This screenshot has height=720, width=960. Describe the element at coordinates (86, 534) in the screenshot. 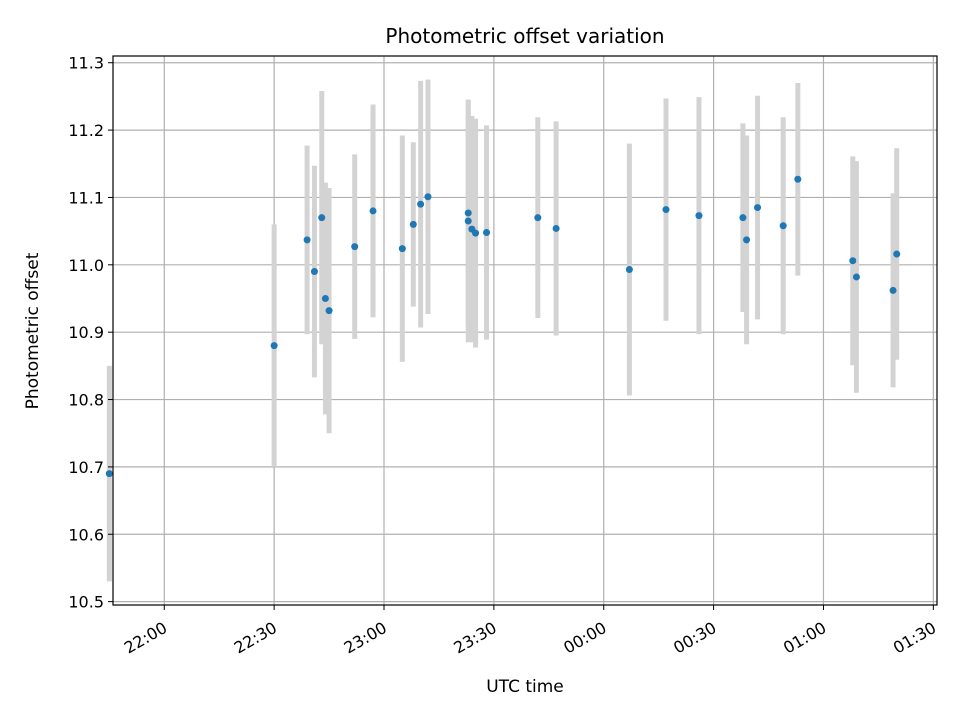

I see `y-tick-label: 10.6` at that location.